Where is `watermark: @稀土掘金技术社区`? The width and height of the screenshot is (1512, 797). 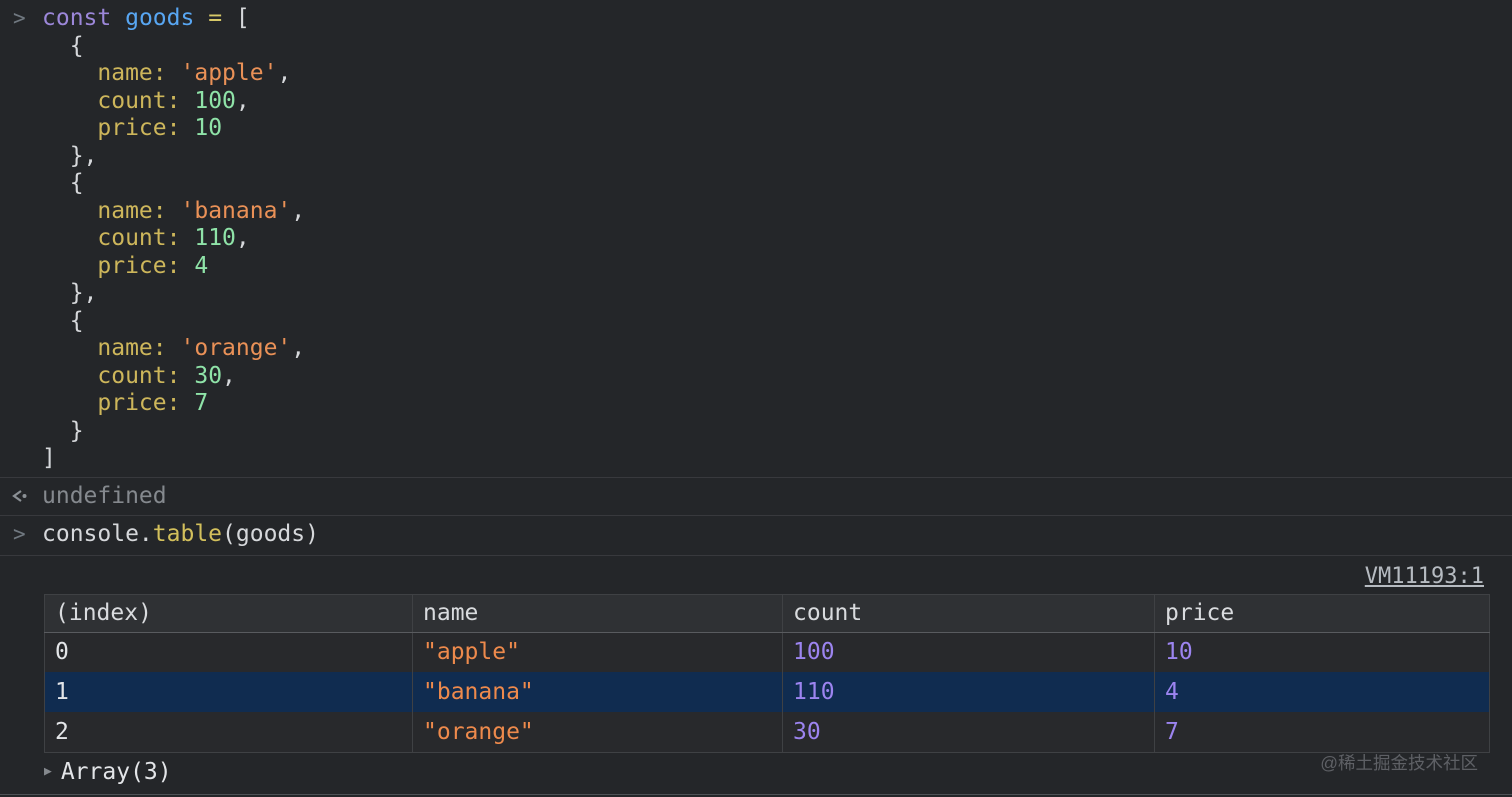 watermark: @稀土掘金技术社区 is located at coordinates (1399, 763).